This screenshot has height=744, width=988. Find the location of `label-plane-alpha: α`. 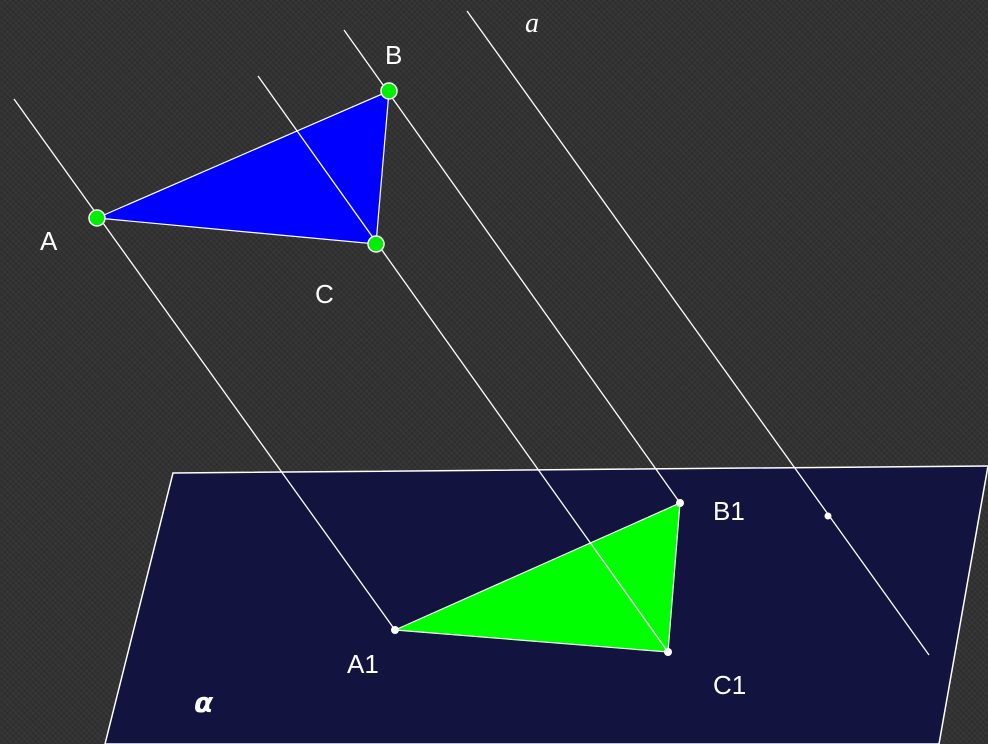

label-plane-alpha: α is located at coordinates (204, 702).